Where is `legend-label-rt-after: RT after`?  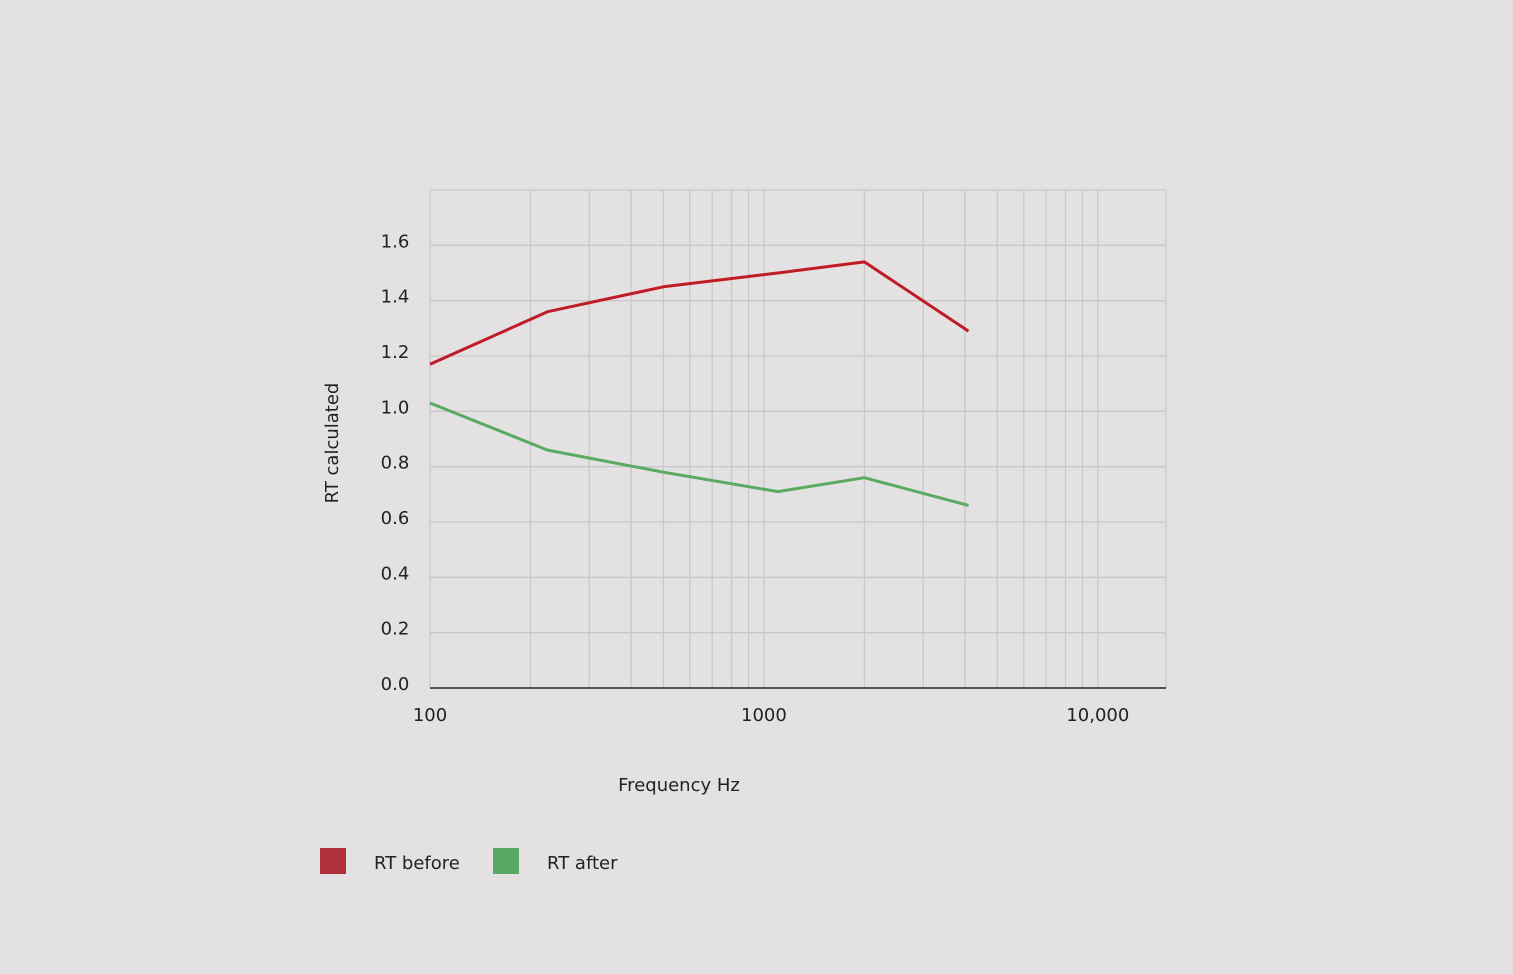
legend-label-rt-after: RT after is located at coordinates (582, 863).